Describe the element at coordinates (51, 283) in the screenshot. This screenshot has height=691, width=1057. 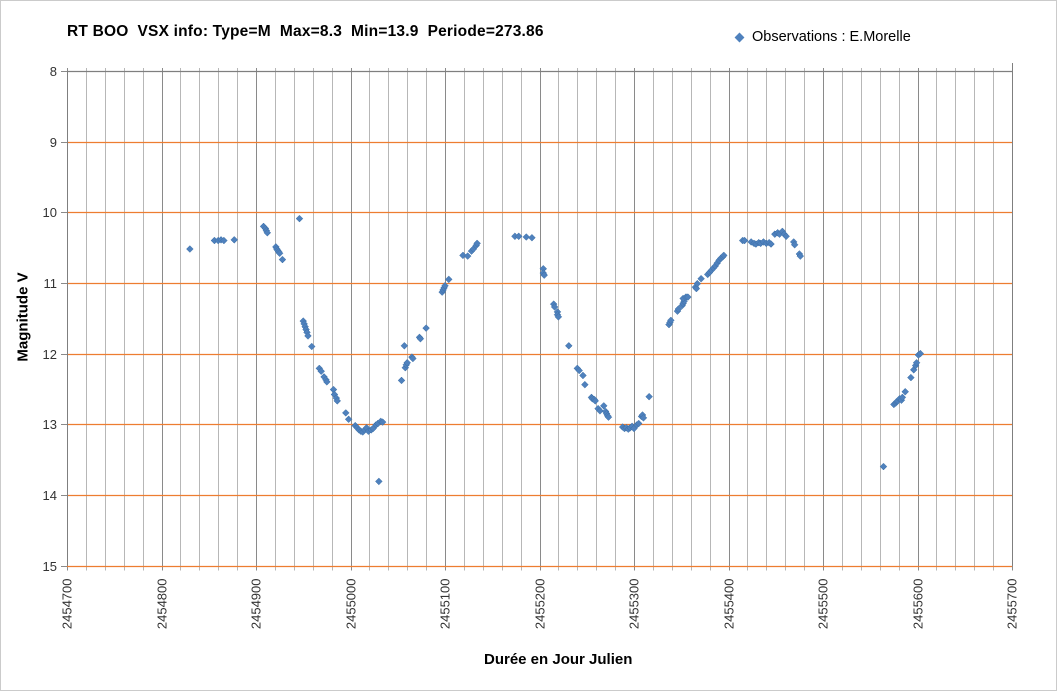
I see `y-tick-label: 11` at that location.